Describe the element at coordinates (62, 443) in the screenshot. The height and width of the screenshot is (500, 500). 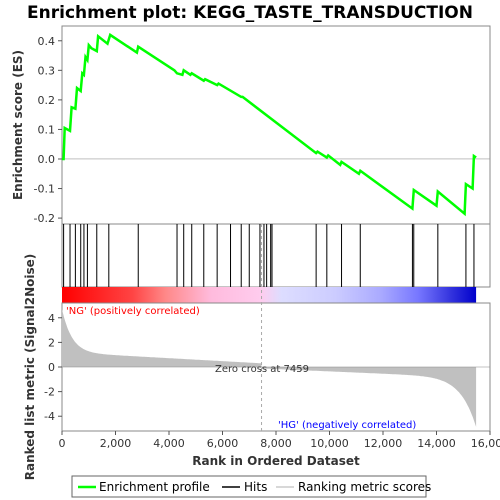
I see `x-tick-label: 0` at that location.